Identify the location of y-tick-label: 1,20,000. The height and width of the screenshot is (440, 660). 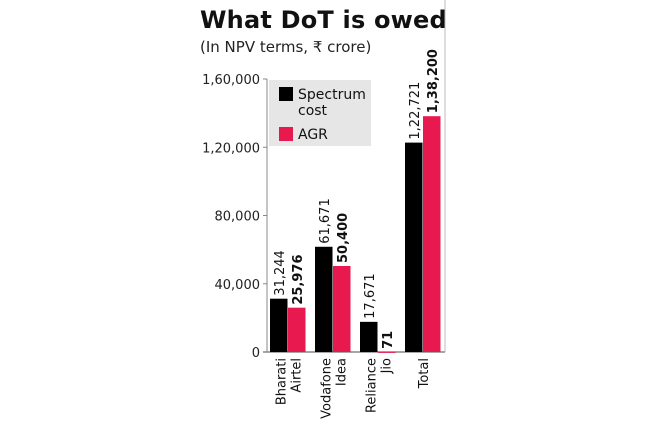
(231, 148).